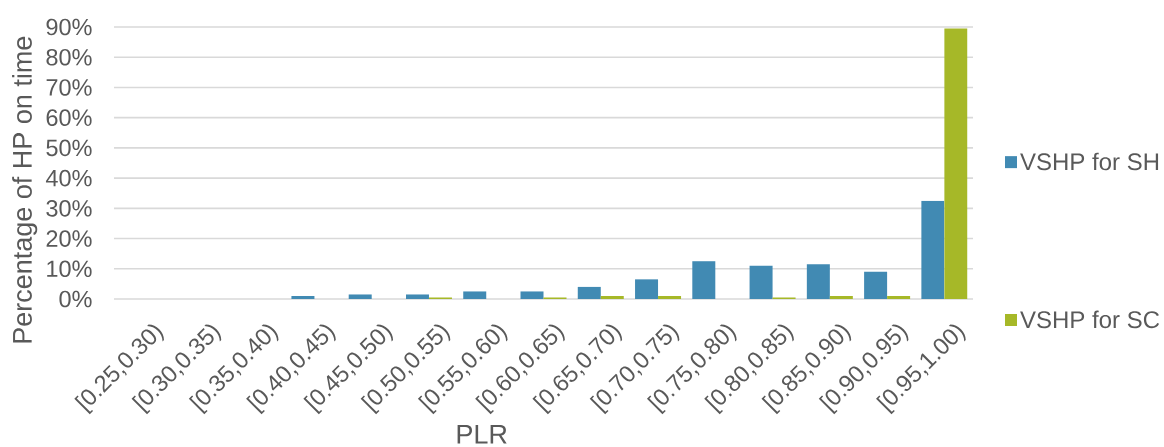 The image size is (1164, 447). I want to click on y-tick-label: 20%, so click(69, 238).